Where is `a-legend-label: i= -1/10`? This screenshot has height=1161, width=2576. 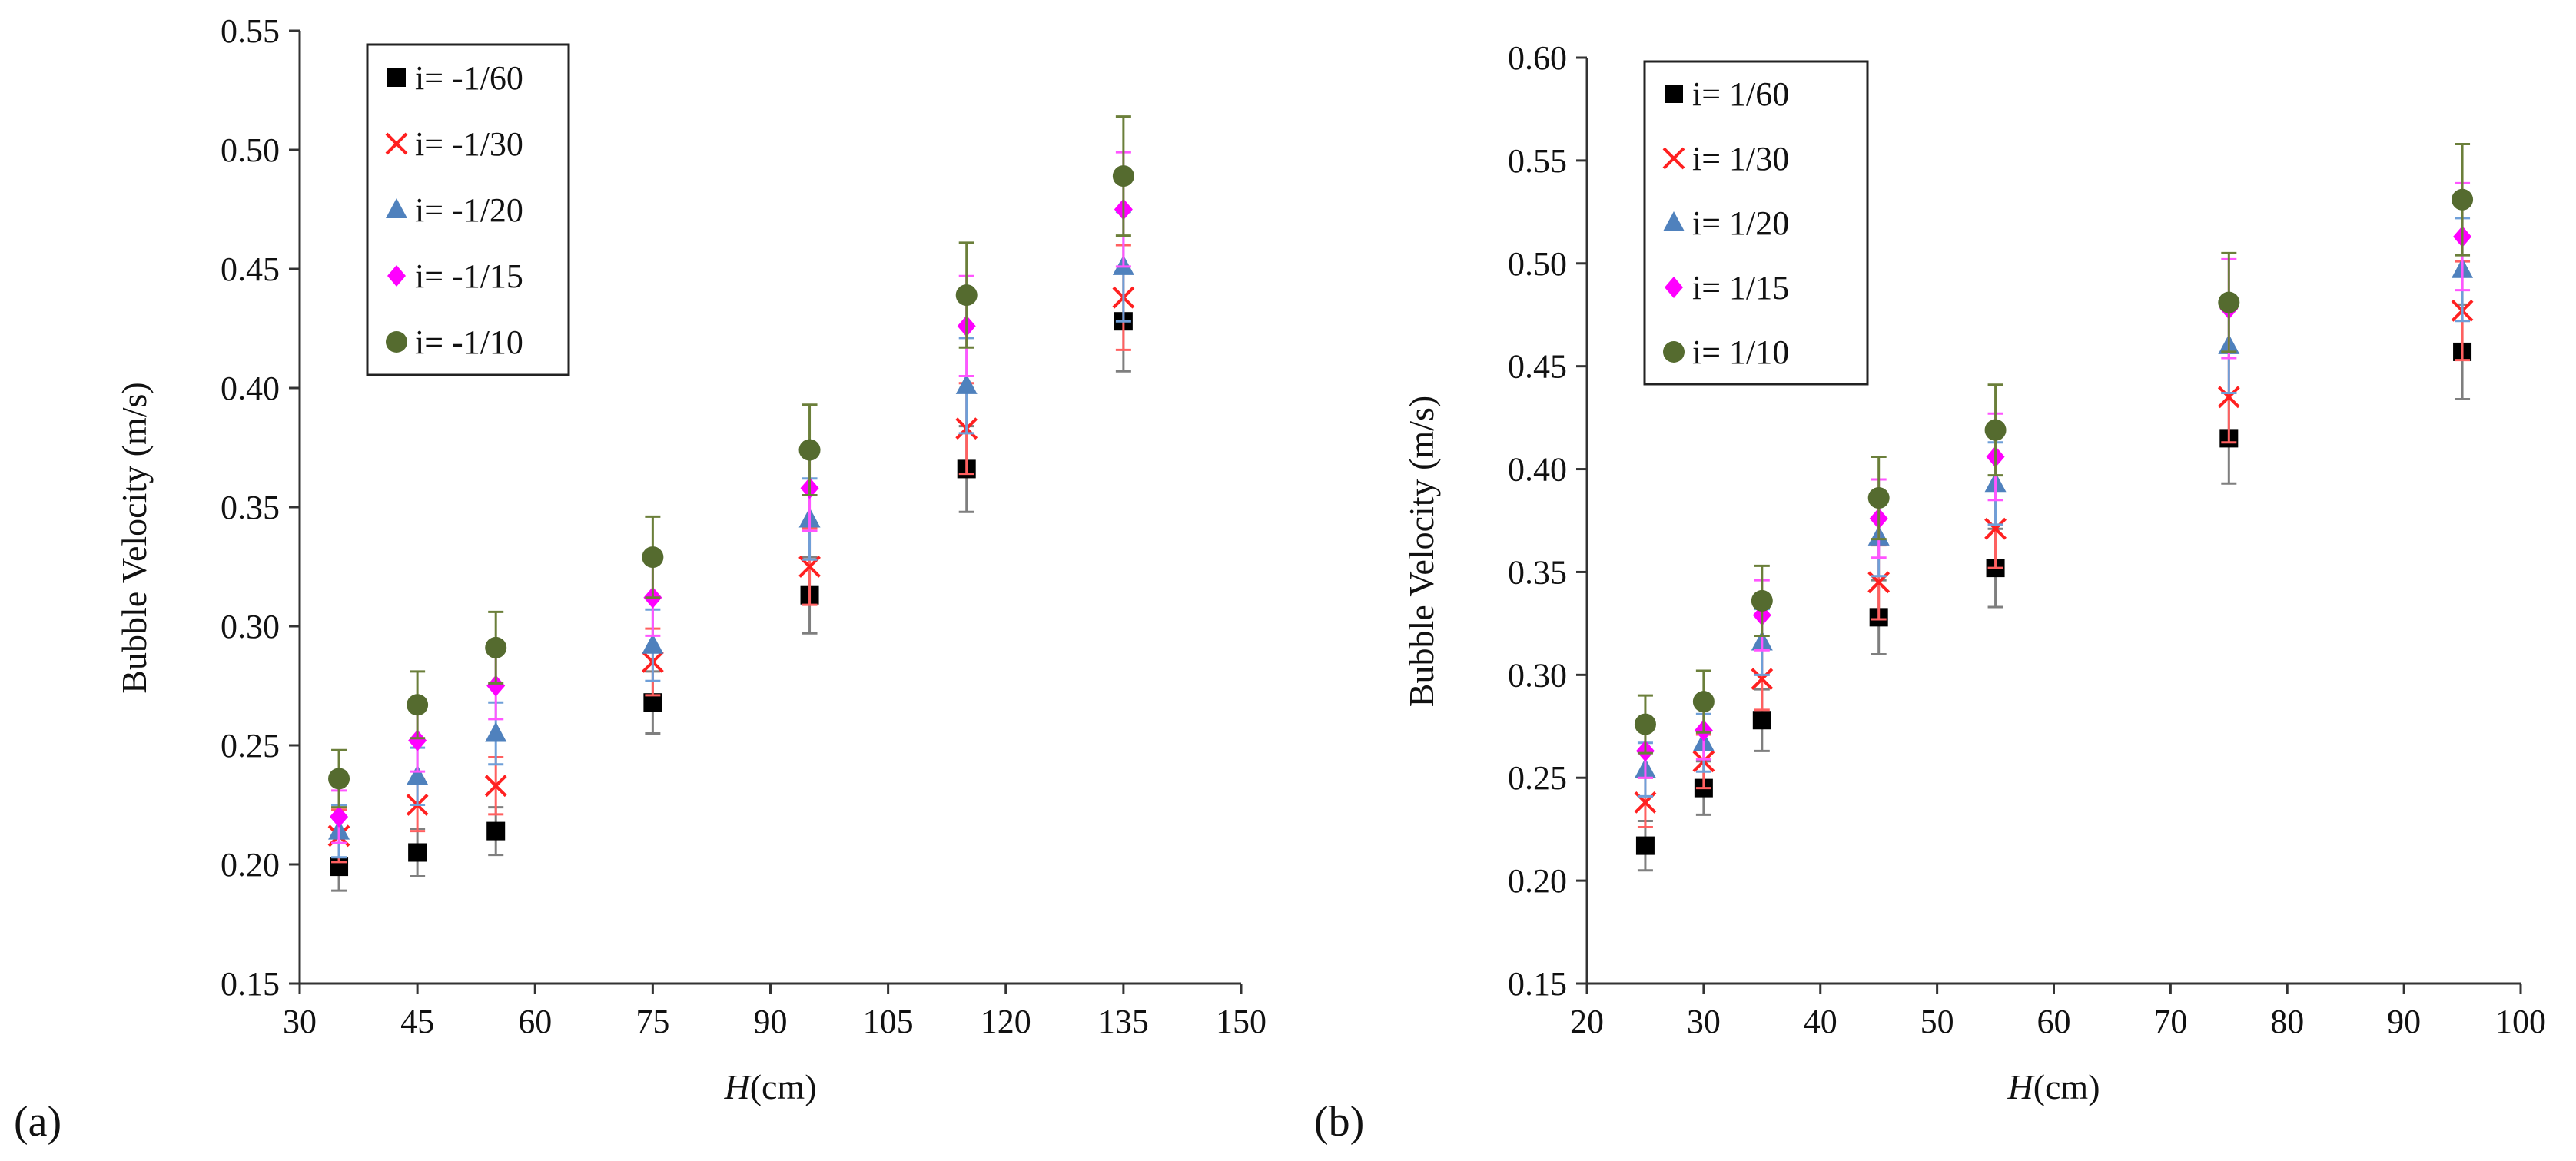 a-legend-label: i= -1/10 is located at coordinates (469, 342).